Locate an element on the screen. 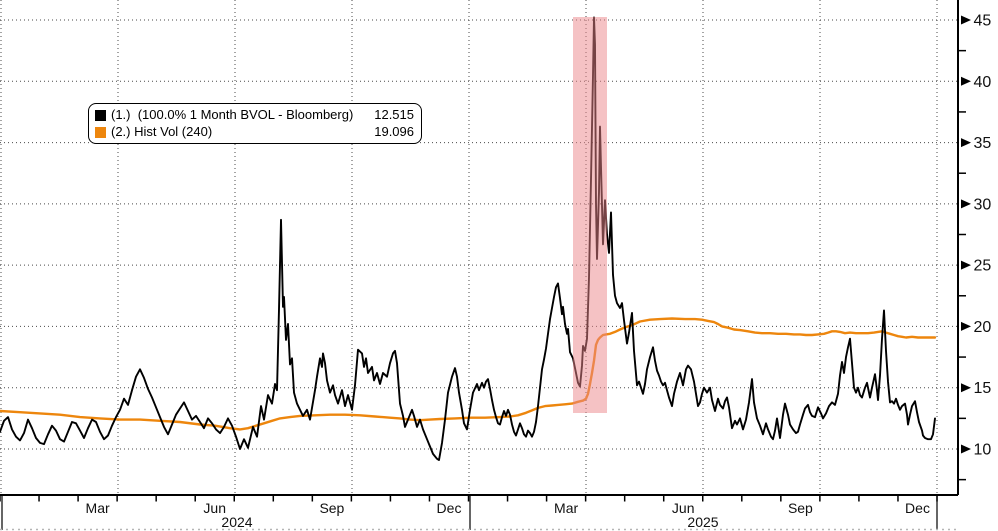 This screenshot has width=998, height=531. series-1-swatch is located at coordinates (100, 115).